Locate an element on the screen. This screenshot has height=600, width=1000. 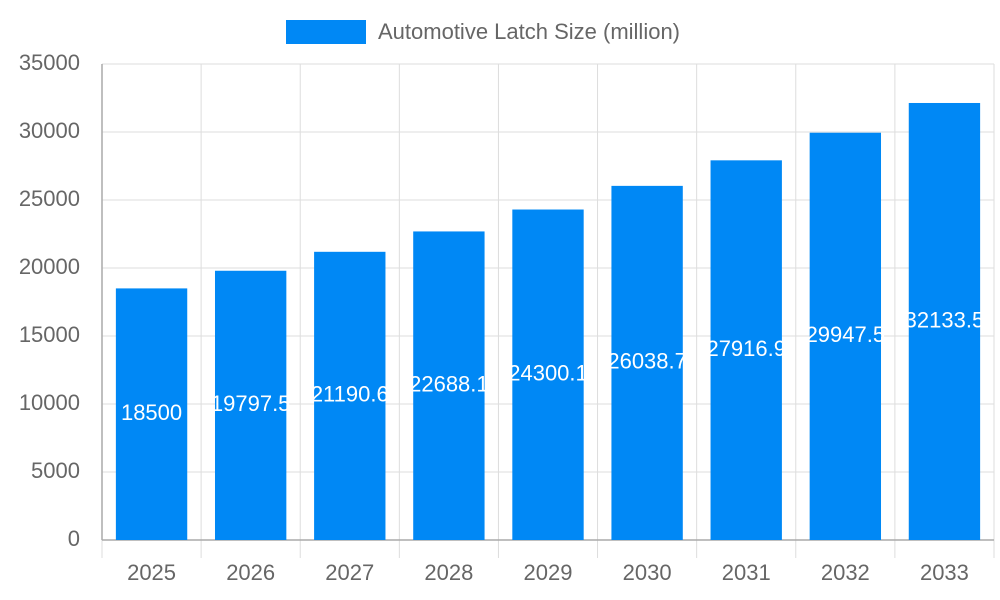
data-label: 29947.5 is located at coordinates (846, 334).